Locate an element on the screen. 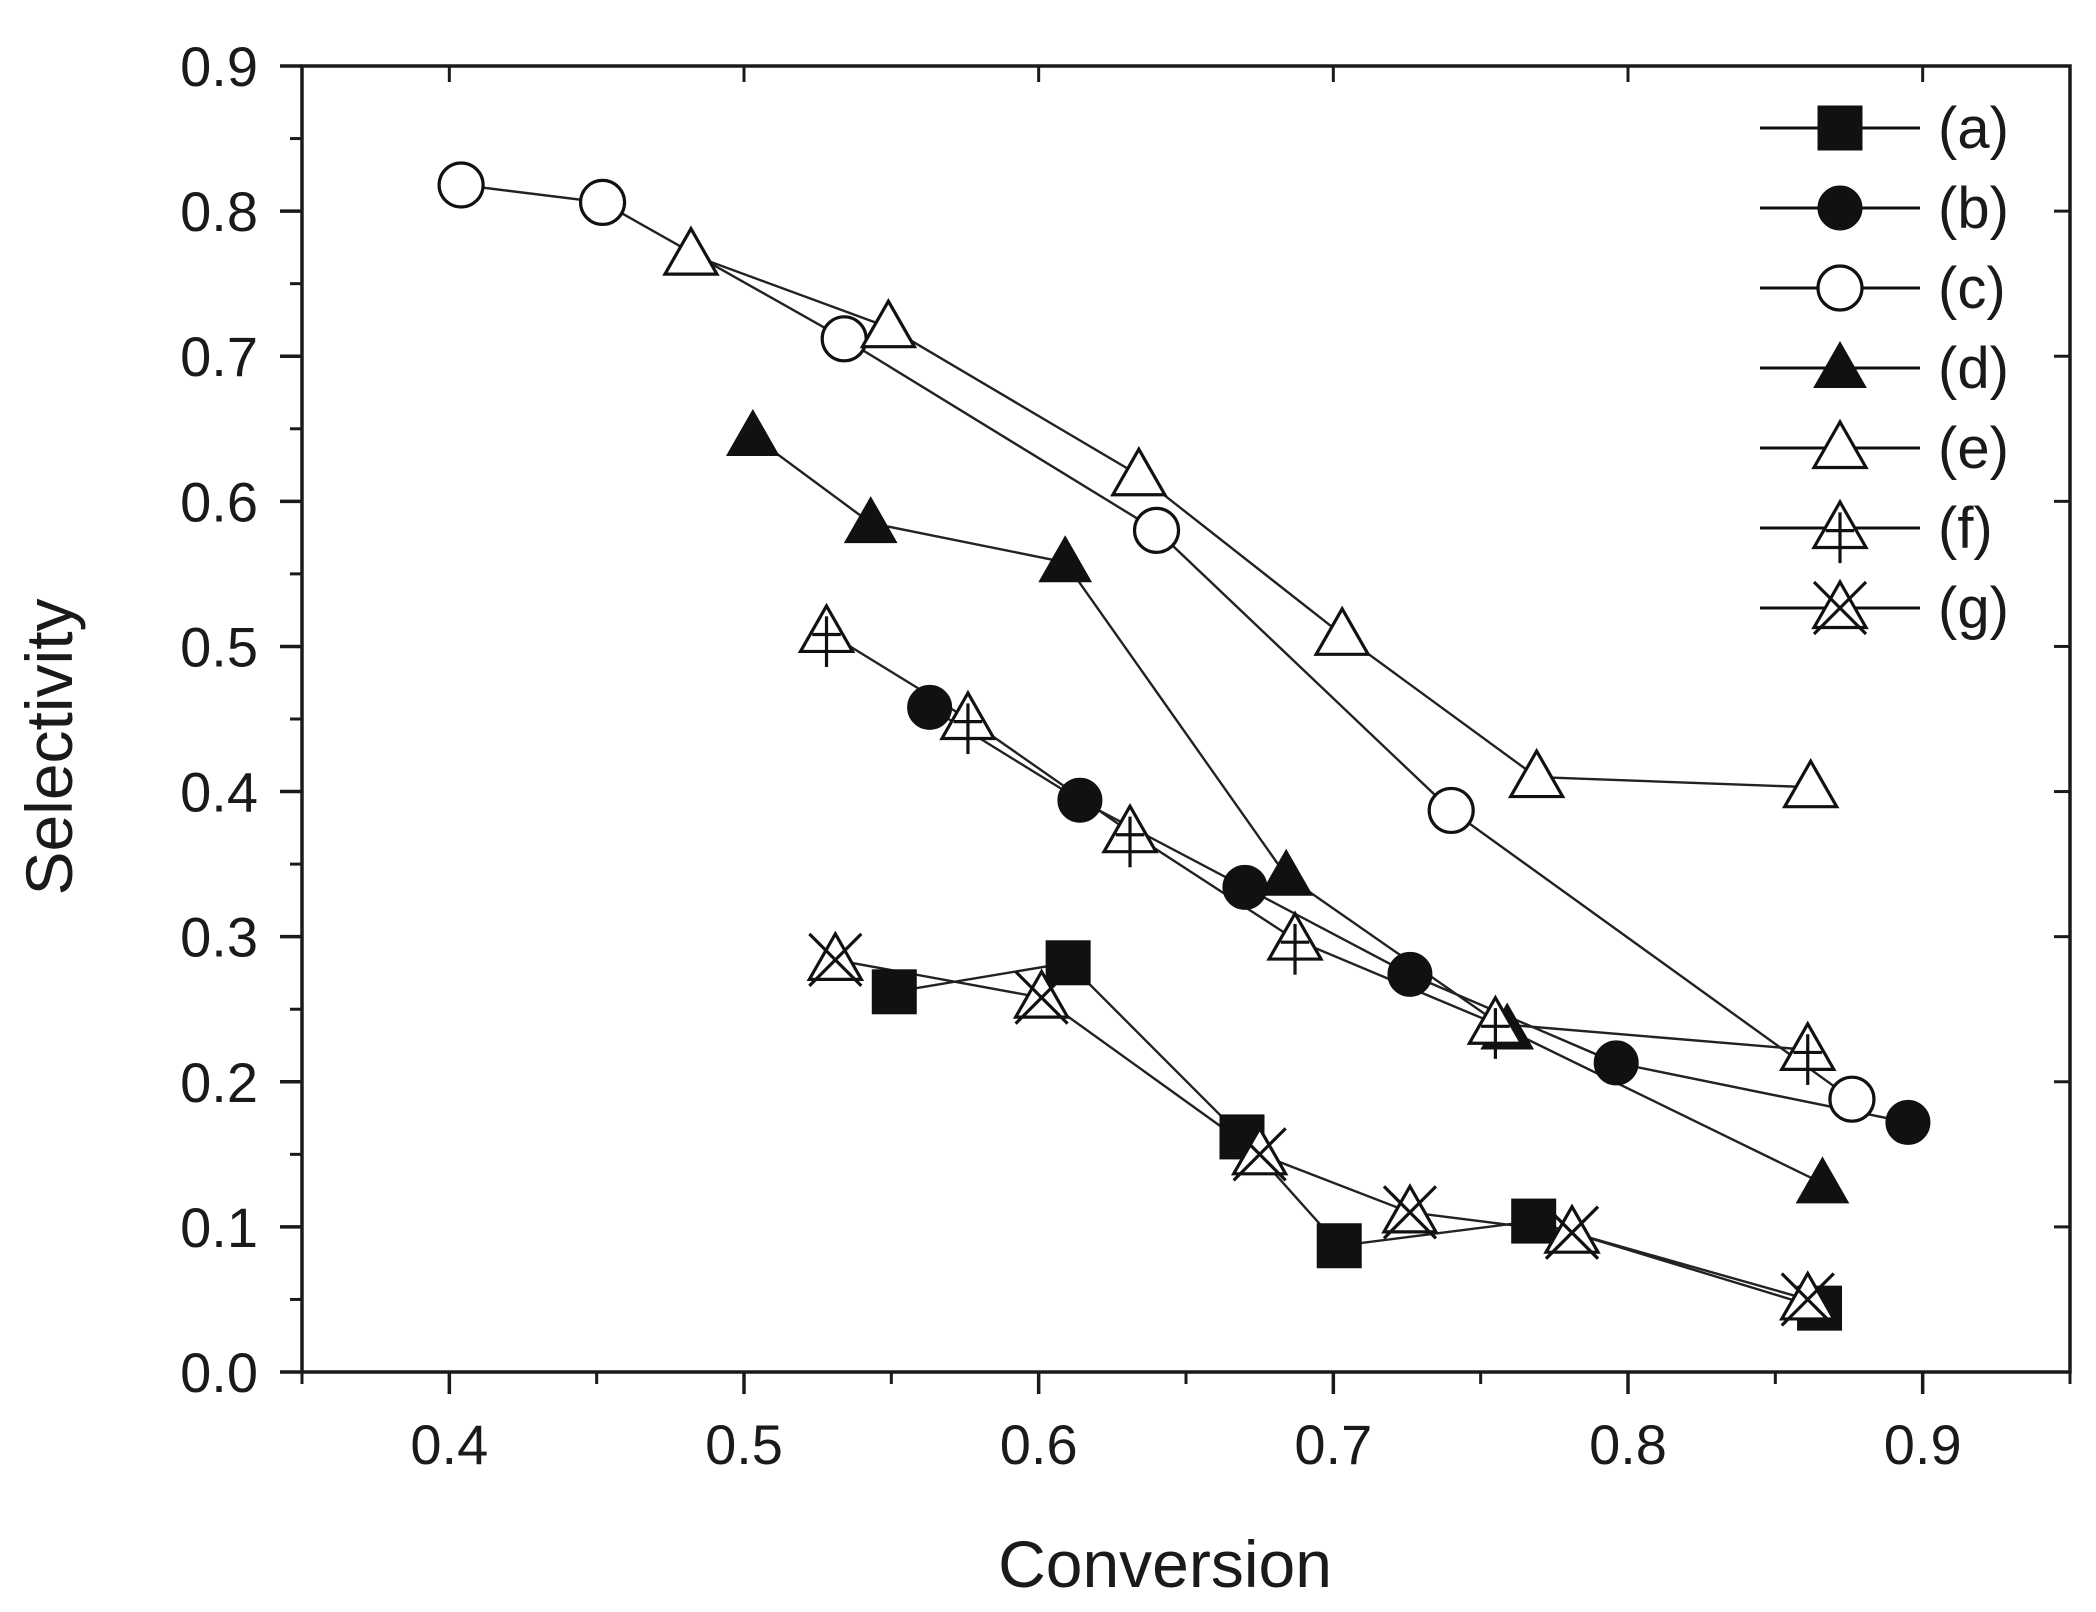  legend-item: (e) is located at coordinates (1884, 448).